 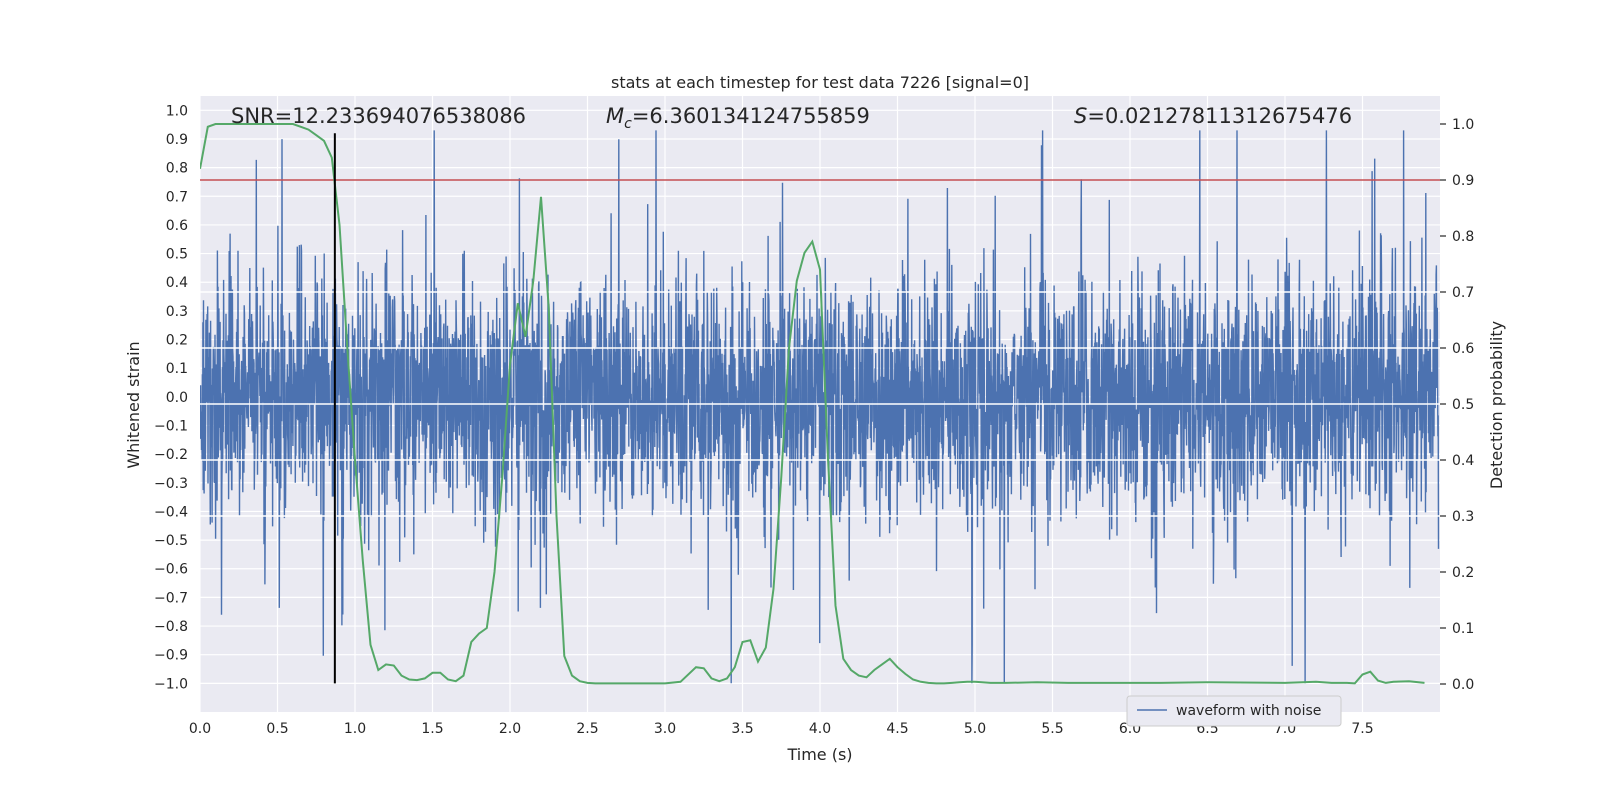 I want to click on y-tick-label: 0.6, so click(x=177, y=226).